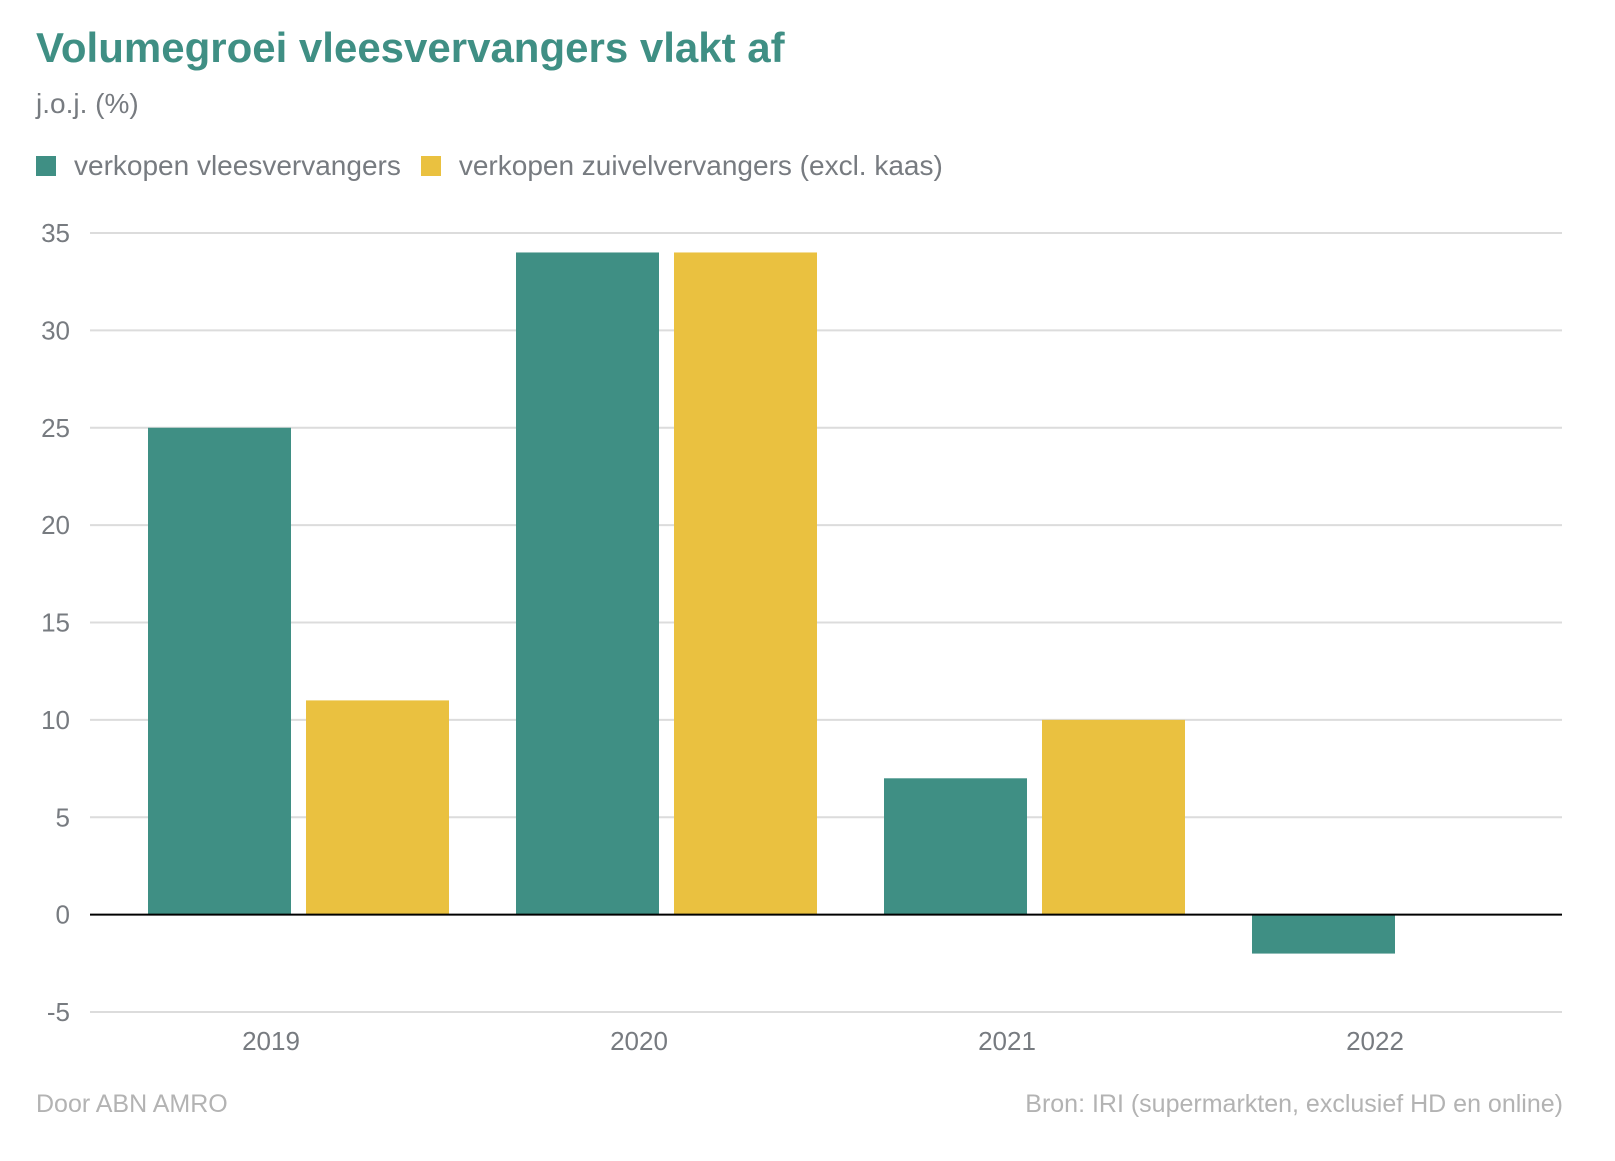  I want to click on y-tick-label: 30, so click(55, 330).